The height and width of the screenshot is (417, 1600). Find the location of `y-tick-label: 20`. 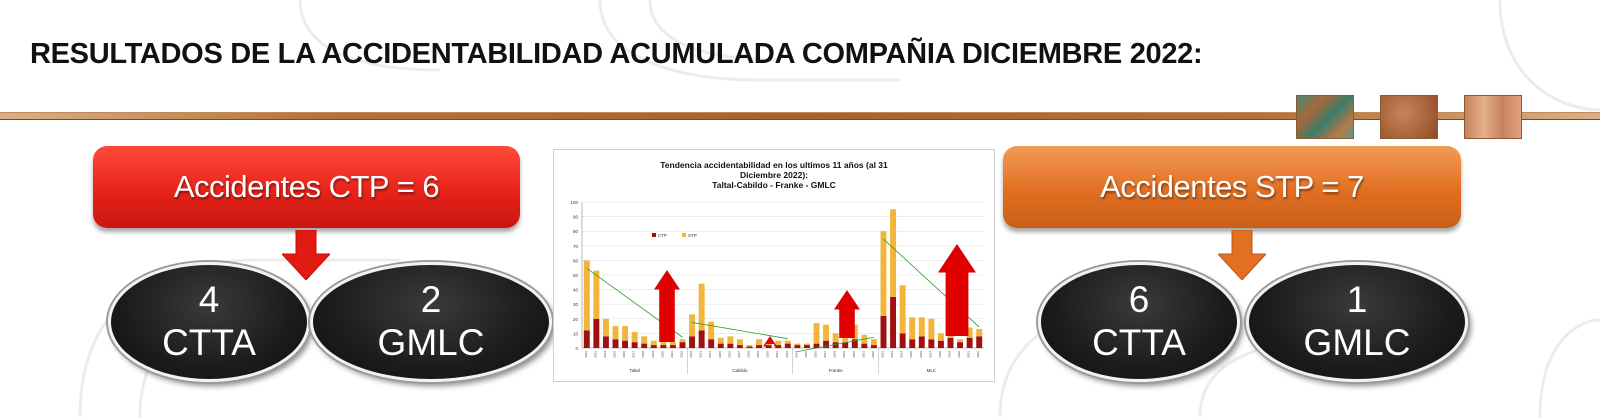

y-tick-label: 20 is located at coordinates (576, 319).